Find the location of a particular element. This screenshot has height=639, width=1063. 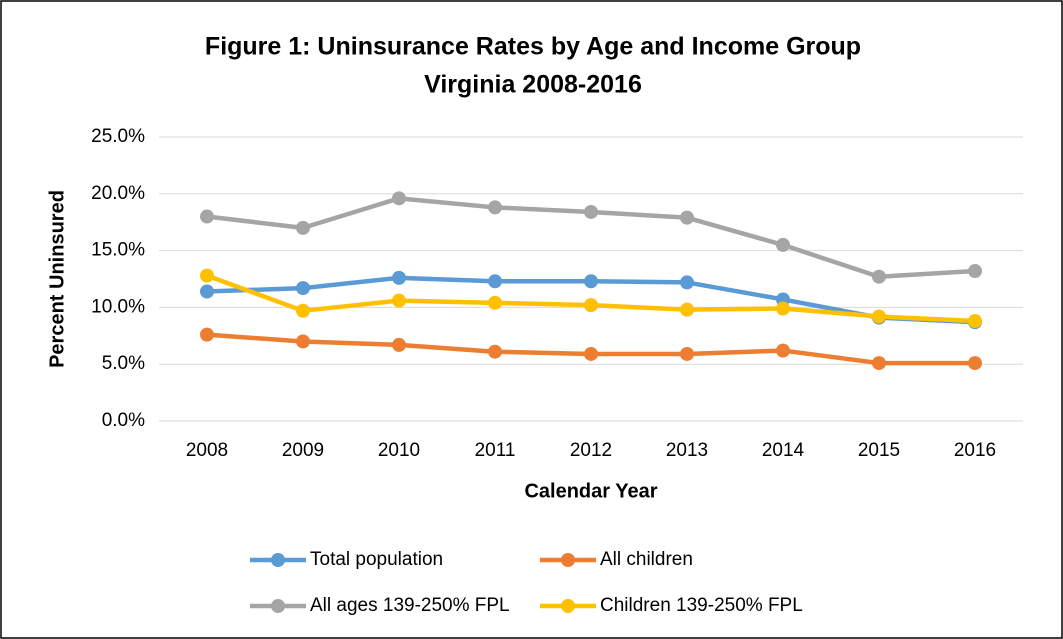

x-axis-title: Calendar Year is located at coordinates (590, 491).